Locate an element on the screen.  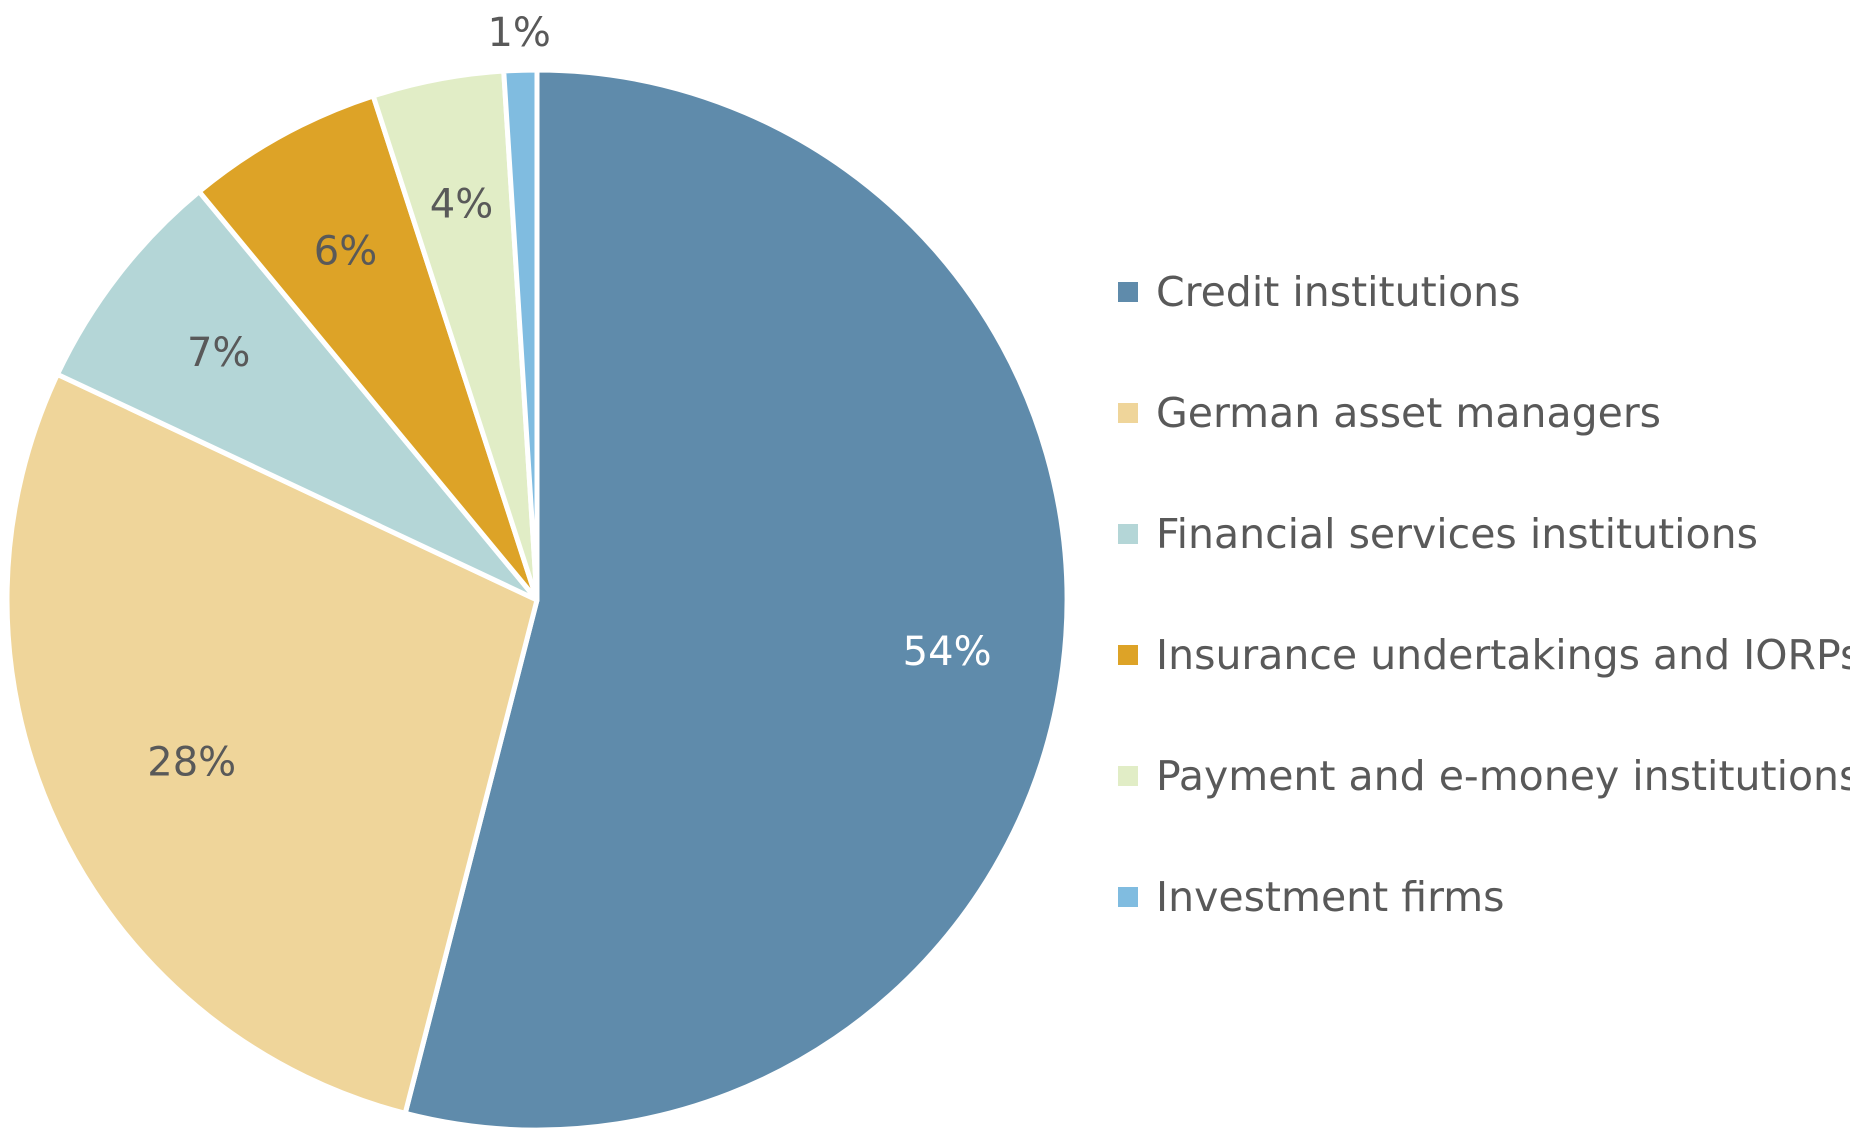
data-label-insurance-undertakings-and-iorps: 6% is located at coordinates (345, 252).